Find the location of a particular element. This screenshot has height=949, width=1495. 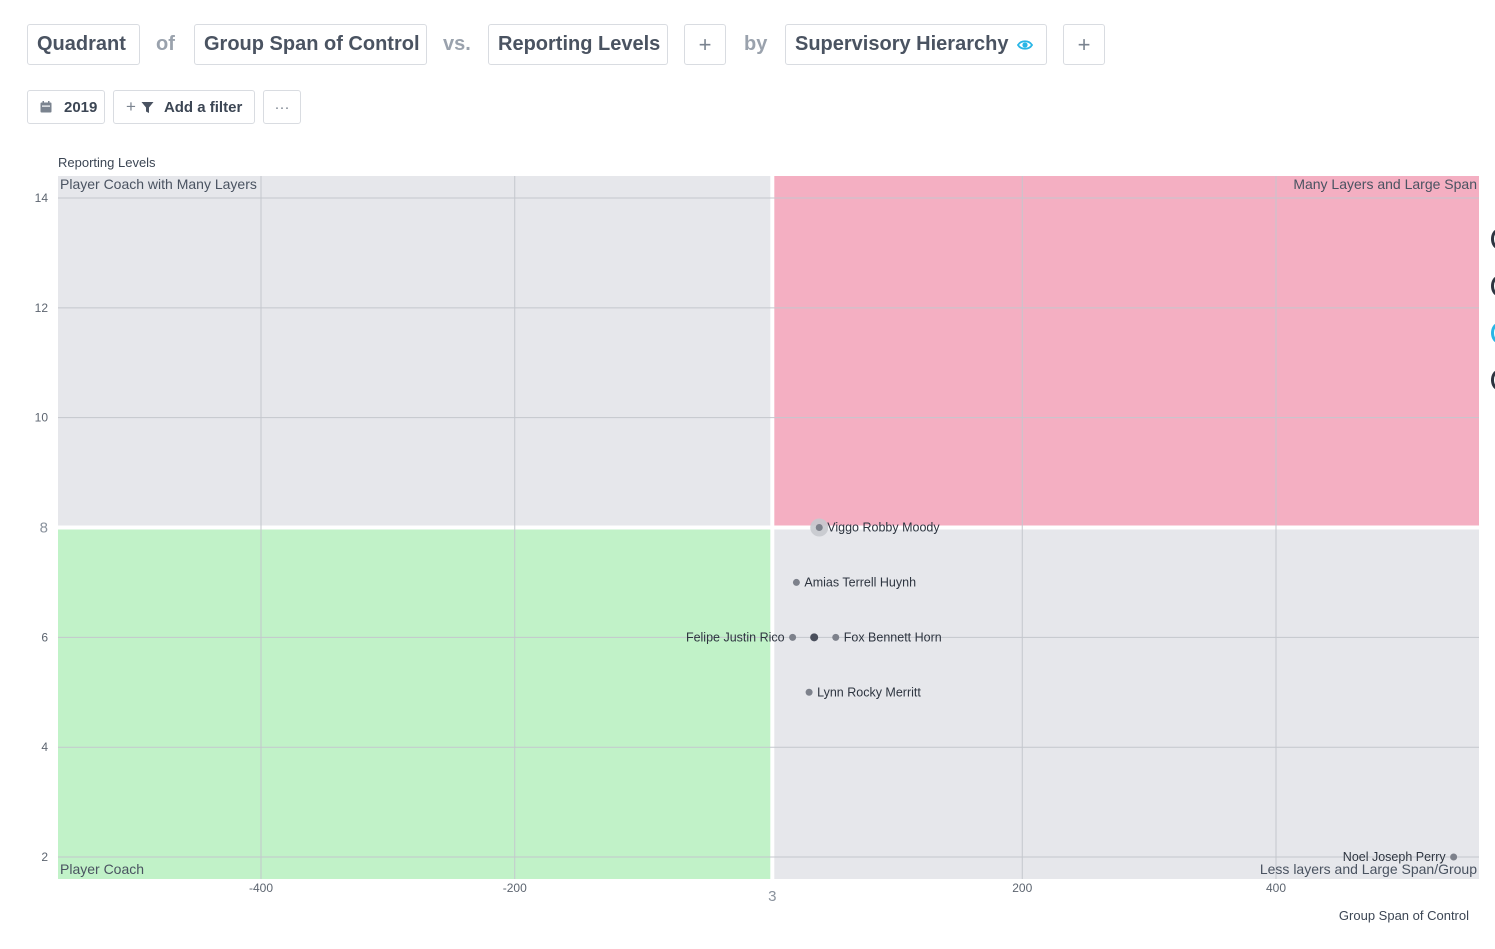

data-point: Fox Bennett Horn is located at coordinates (887, 637).